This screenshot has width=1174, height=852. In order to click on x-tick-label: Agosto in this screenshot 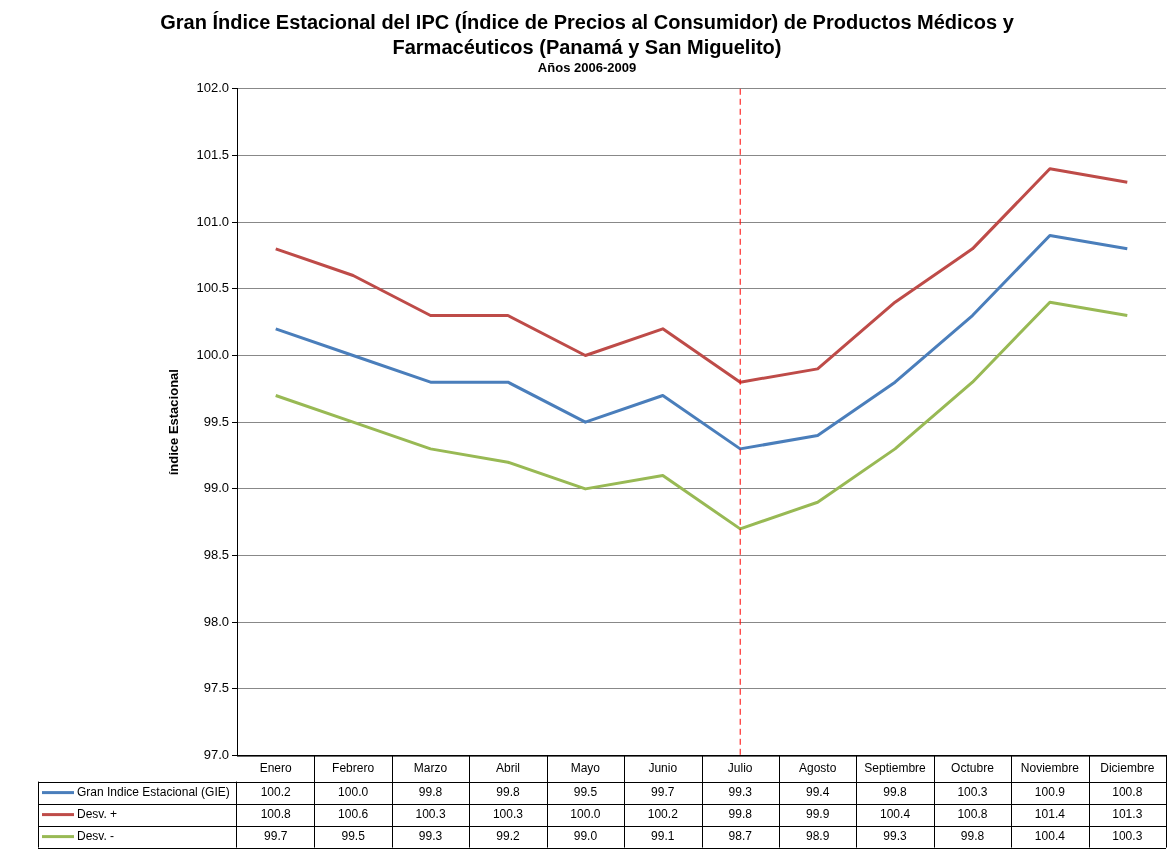, I will do `click(817, 768)`.